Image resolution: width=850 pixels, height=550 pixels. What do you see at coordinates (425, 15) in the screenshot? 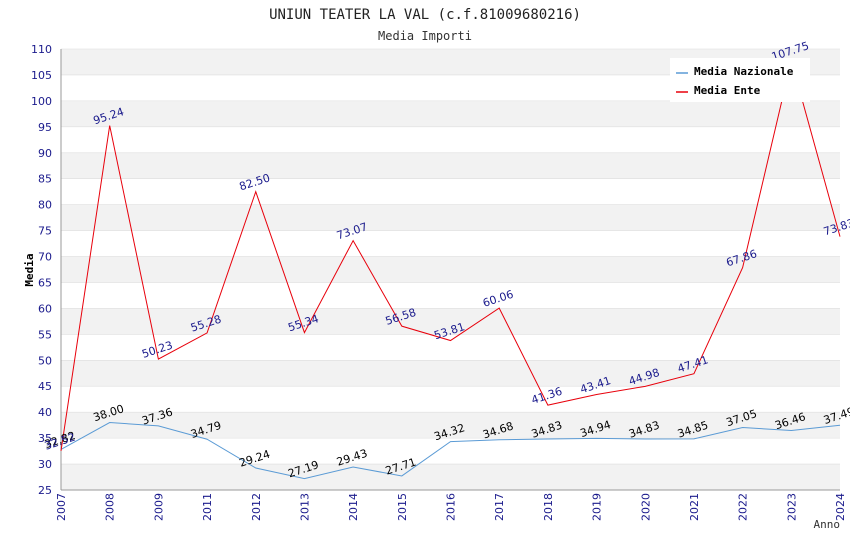
I see `chart-title: UNIUN TEATER LA VAL (c.f.81009680216)` at bounding box center [425, 15].